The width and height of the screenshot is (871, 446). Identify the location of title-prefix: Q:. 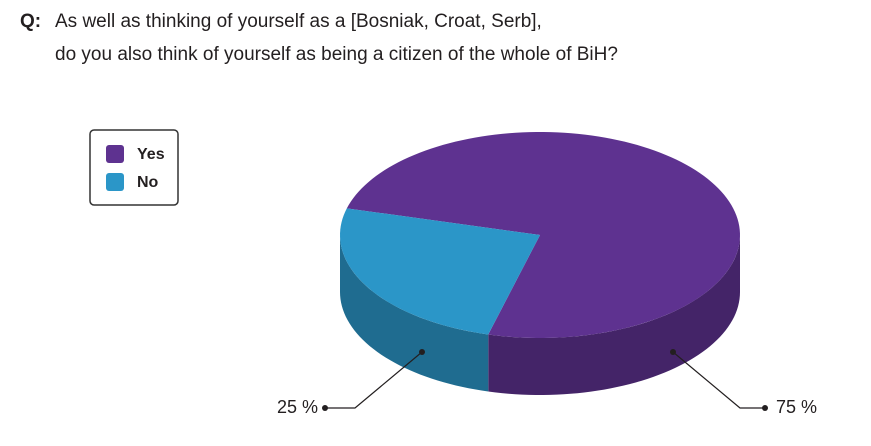
(30, 21).